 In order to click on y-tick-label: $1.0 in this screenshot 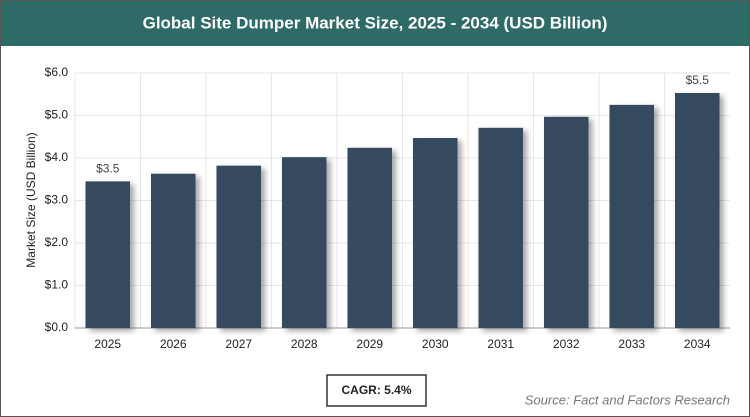, I will do `click(57, 285)`.